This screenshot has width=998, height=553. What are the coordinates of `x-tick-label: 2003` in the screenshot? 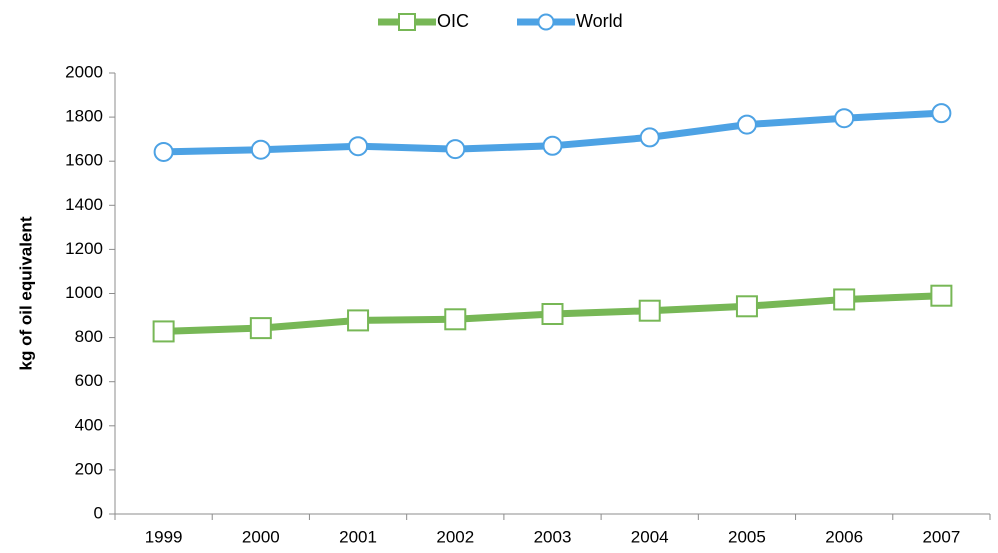 It's located at (553, 536).